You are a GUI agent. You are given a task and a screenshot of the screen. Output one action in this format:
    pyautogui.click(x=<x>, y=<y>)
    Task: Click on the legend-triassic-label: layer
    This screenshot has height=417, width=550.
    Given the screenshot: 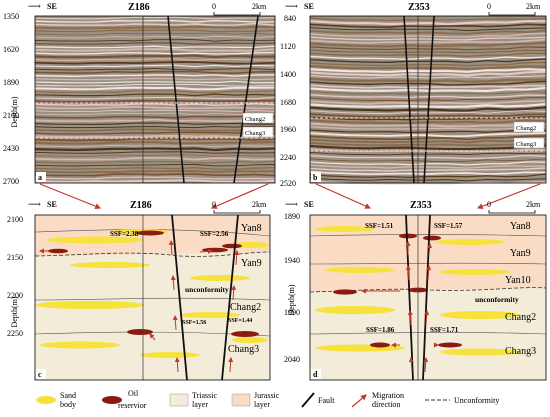 What is the action you would take?
    pyautogui.click(x=200, y=404)
    